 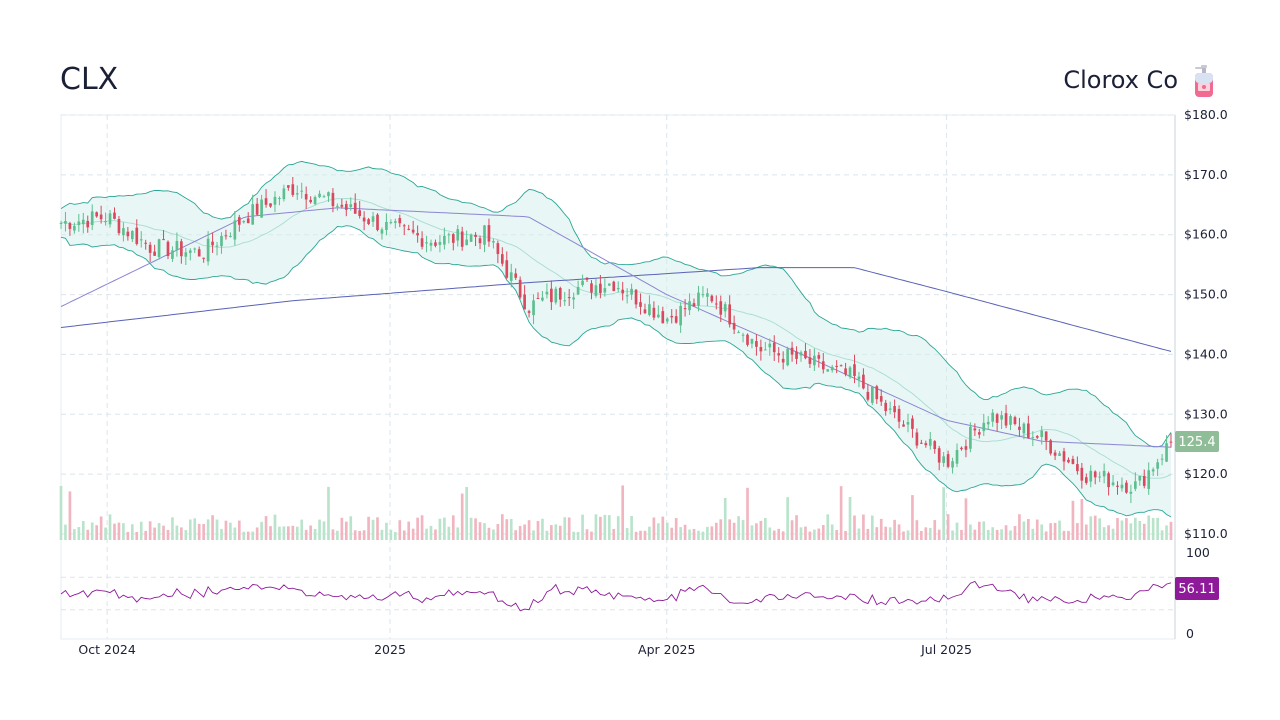 What do you see at coordinates (946, 649) in the screenshot?
I see `date-tick-label: Jul 2025` at bounding box center [946, 649].